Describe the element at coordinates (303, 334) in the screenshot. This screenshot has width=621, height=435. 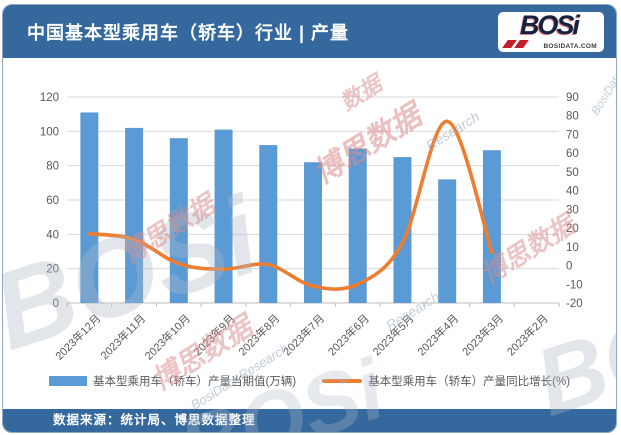
I see `svg-text: 2023年7月` at that location.